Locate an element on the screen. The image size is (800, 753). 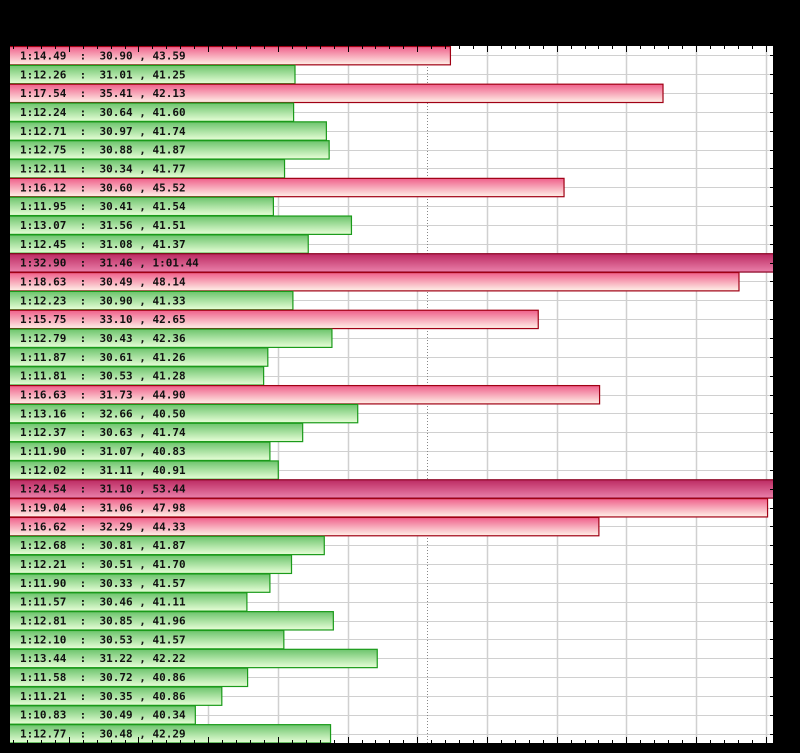
lap-bar: 1:12.24 : 30.64 , 41.60 is located at coordinates (152, 112).